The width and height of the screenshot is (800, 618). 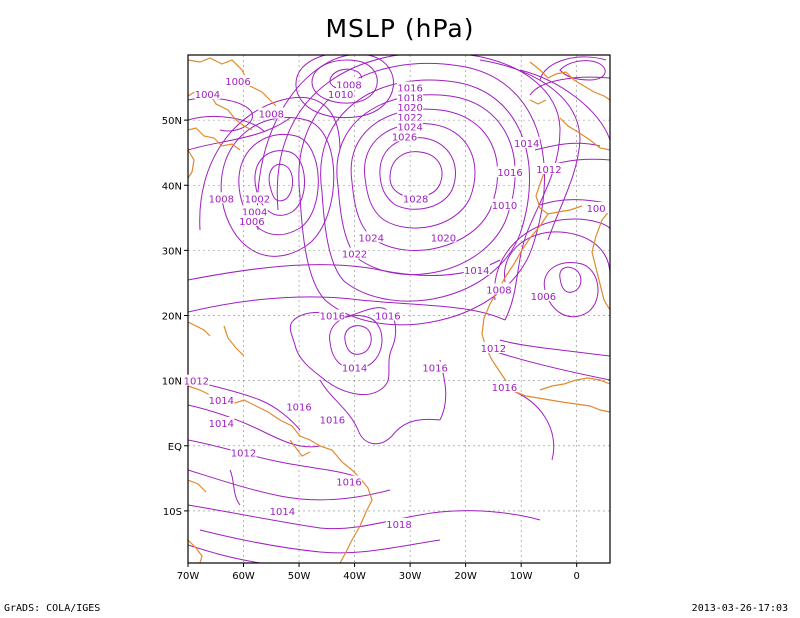 What do you see at coordinates (739, 608) in the screenshot?
I see `footer-timestamp: 2013-03-26-17:03` at bounding box center [739, 608].